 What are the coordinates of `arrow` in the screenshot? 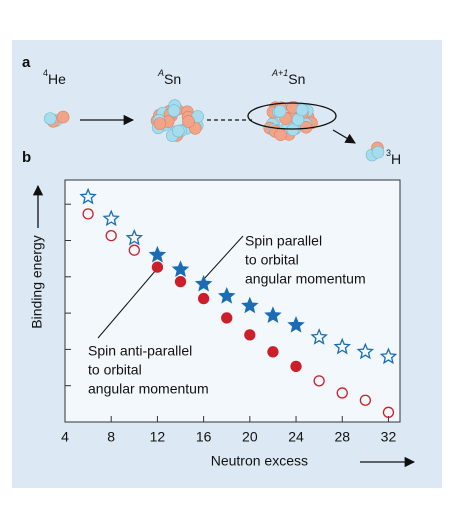 It's located at (344, 136).